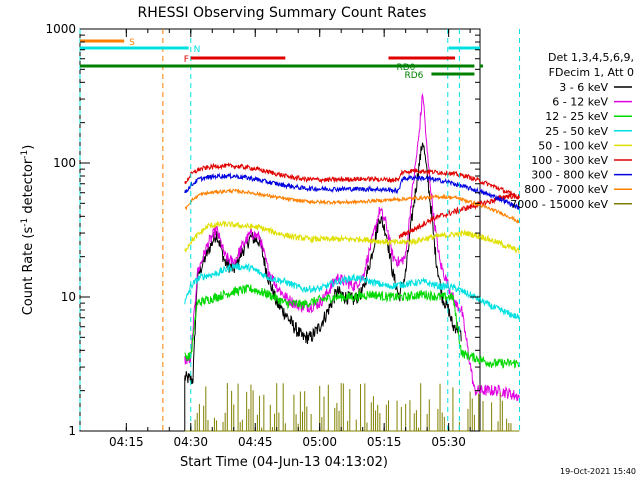  I want to click on series-line-50-100kev, so click(352, 237).